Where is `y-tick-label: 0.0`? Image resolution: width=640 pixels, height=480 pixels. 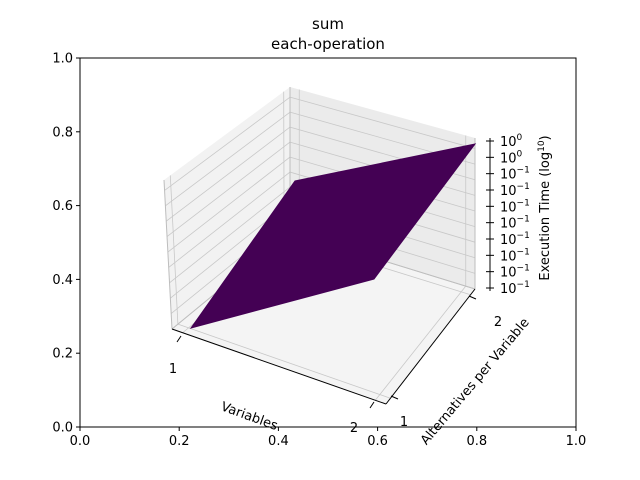
y-tick-label: 0.0 is located at coordinates (62, 428).